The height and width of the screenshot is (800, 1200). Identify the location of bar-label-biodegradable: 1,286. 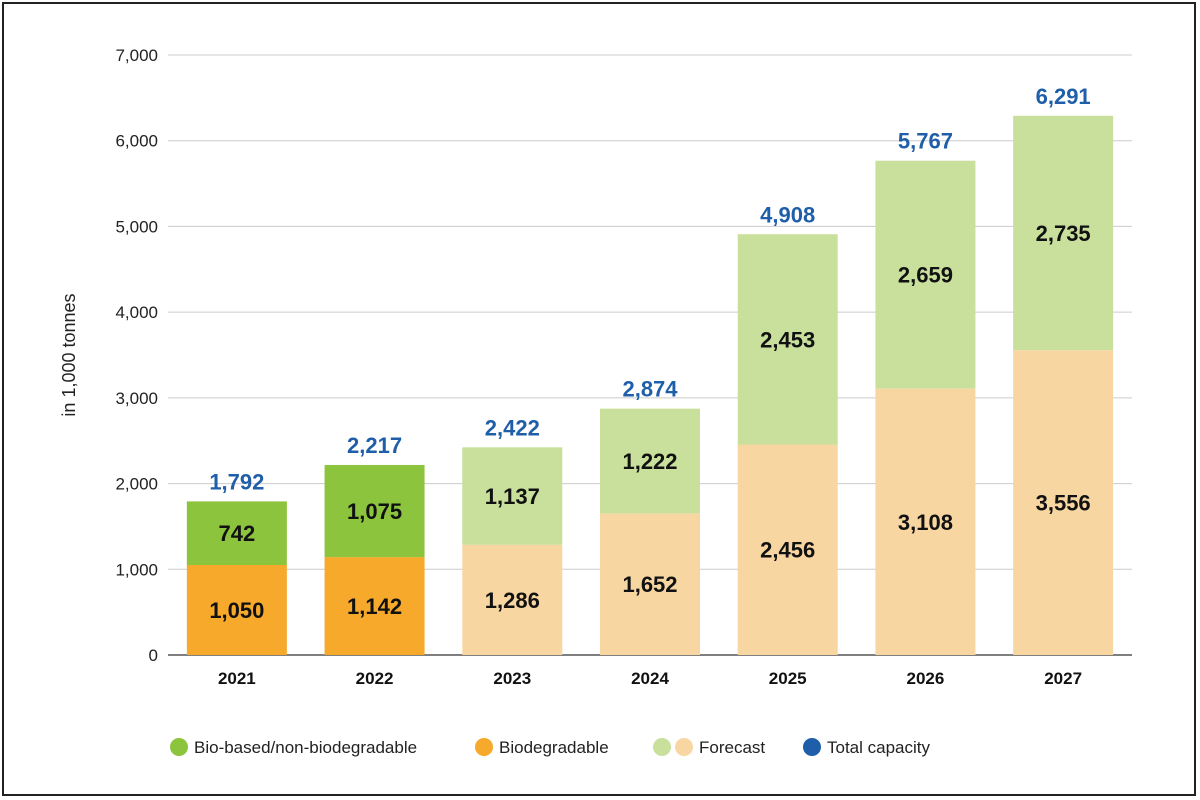
(512, 600).